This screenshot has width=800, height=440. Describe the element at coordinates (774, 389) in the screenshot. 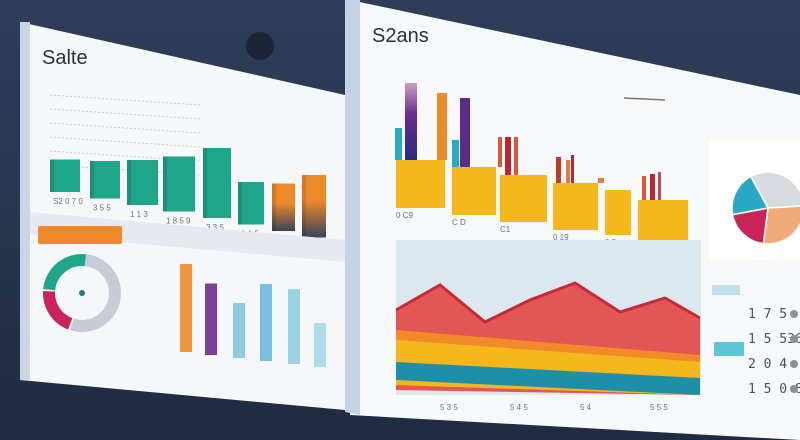

I see `stat-value: 1 5 0 8` at that location.